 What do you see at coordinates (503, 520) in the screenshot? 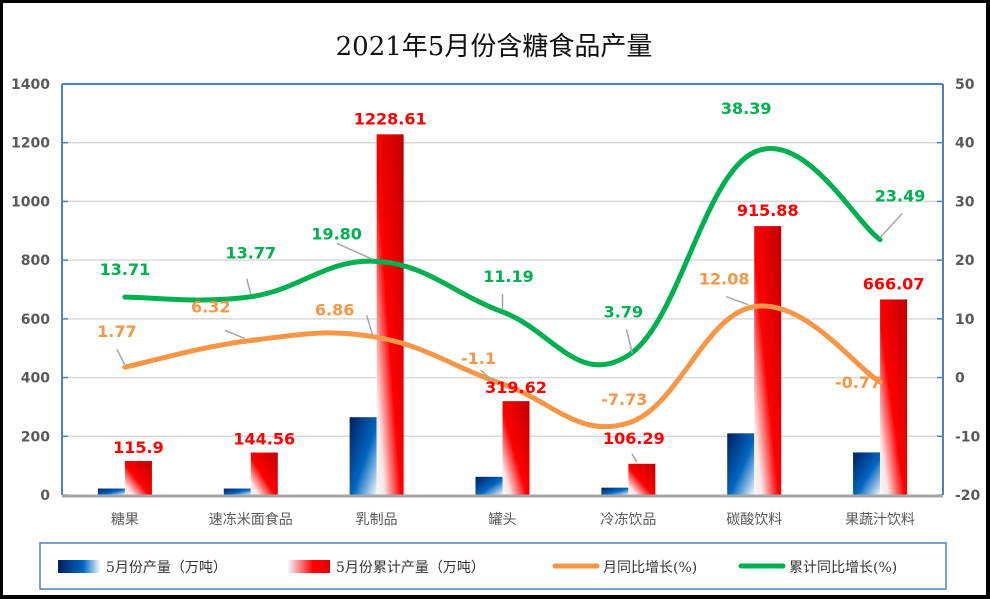
I see `x-axis-category-label: 罐头` at bounding box center [503, 520].